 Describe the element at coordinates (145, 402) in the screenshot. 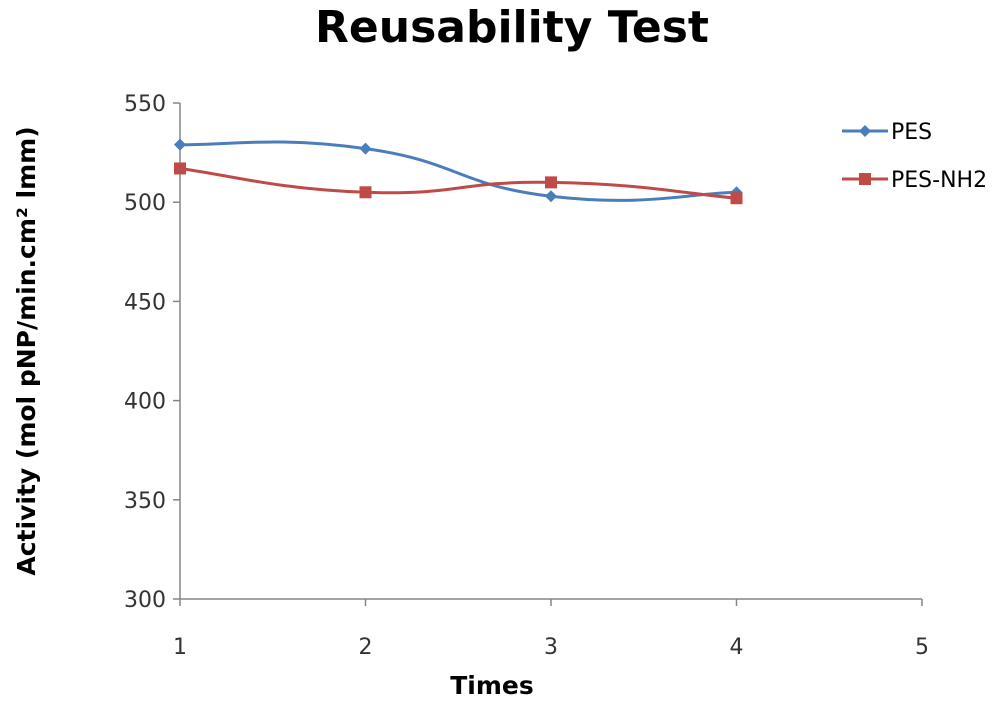

I see `y-tick-label: 400` at that location.